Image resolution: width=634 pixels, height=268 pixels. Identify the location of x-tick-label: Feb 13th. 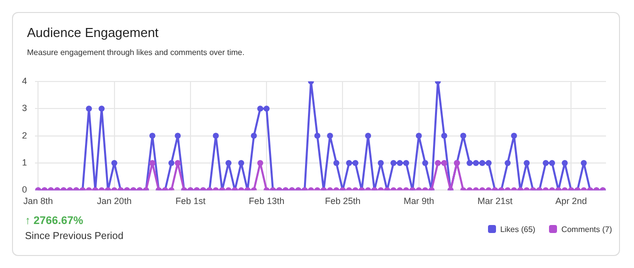
(266, 201).